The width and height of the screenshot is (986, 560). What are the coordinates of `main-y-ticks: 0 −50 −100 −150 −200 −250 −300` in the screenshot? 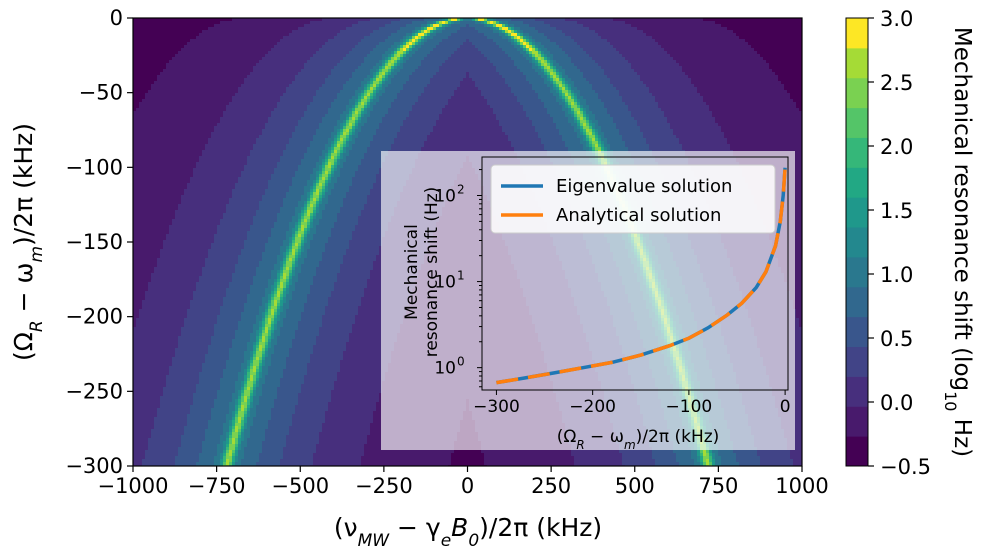 It's located at (99, 242).